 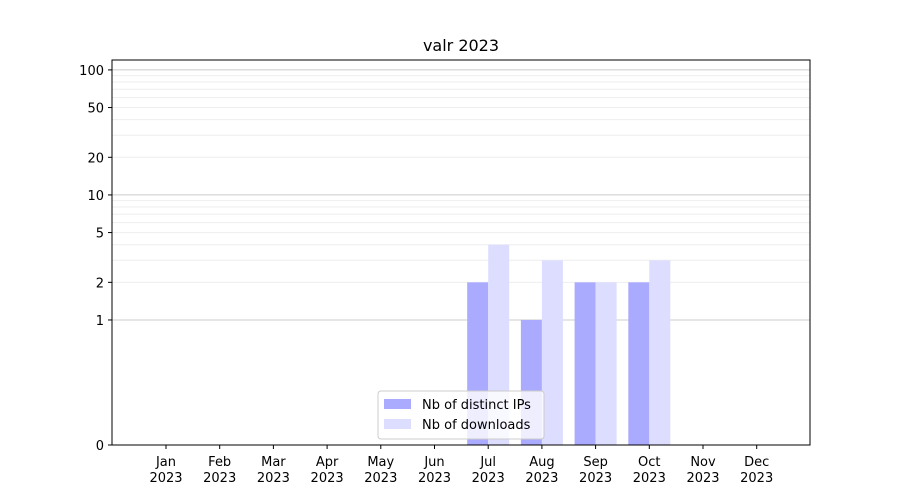 I want to click on x-tick-label: Mar 2023, so click(x=273, y=470).